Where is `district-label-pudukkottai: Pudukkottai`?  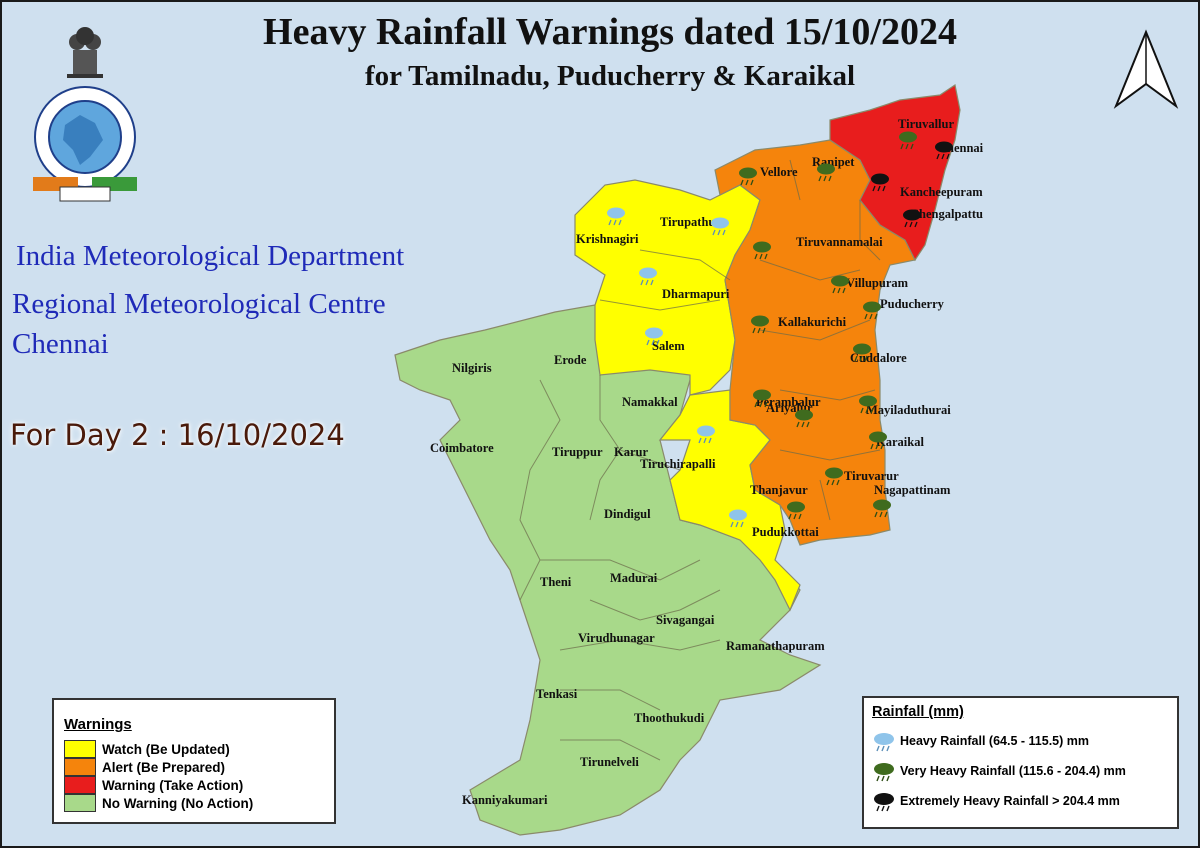 district-label-pudukkottai: Pudukkottai is located at coordinates (785, 532).